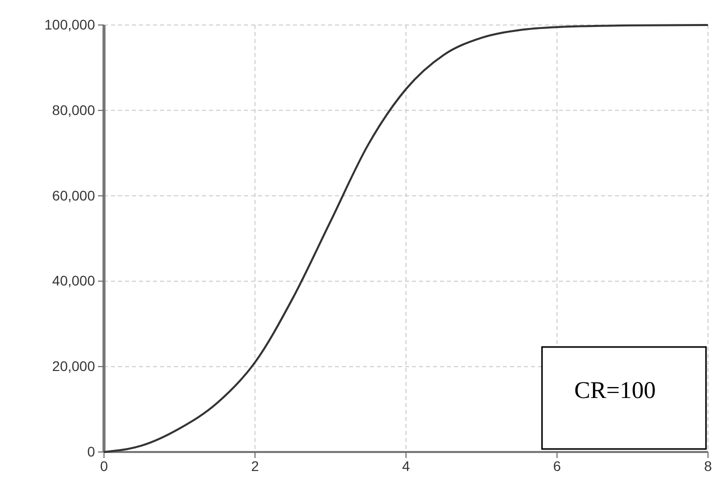 Image resolution: width=718 pixels, height=486 pixels. I want to click on y-tick-label: 0, so click(91, 451).